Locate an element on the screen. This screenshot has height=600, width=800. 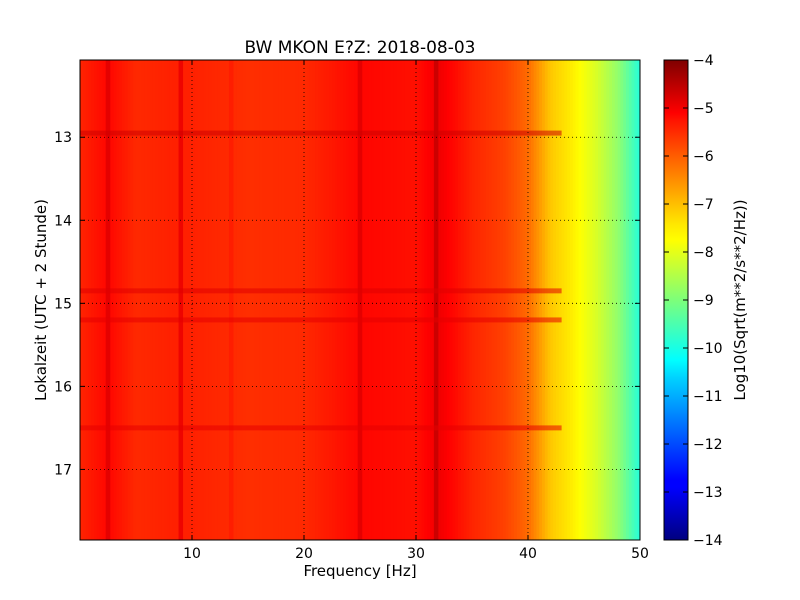
colorbar-tick-label: −12 is located at coordinates (708, 445).